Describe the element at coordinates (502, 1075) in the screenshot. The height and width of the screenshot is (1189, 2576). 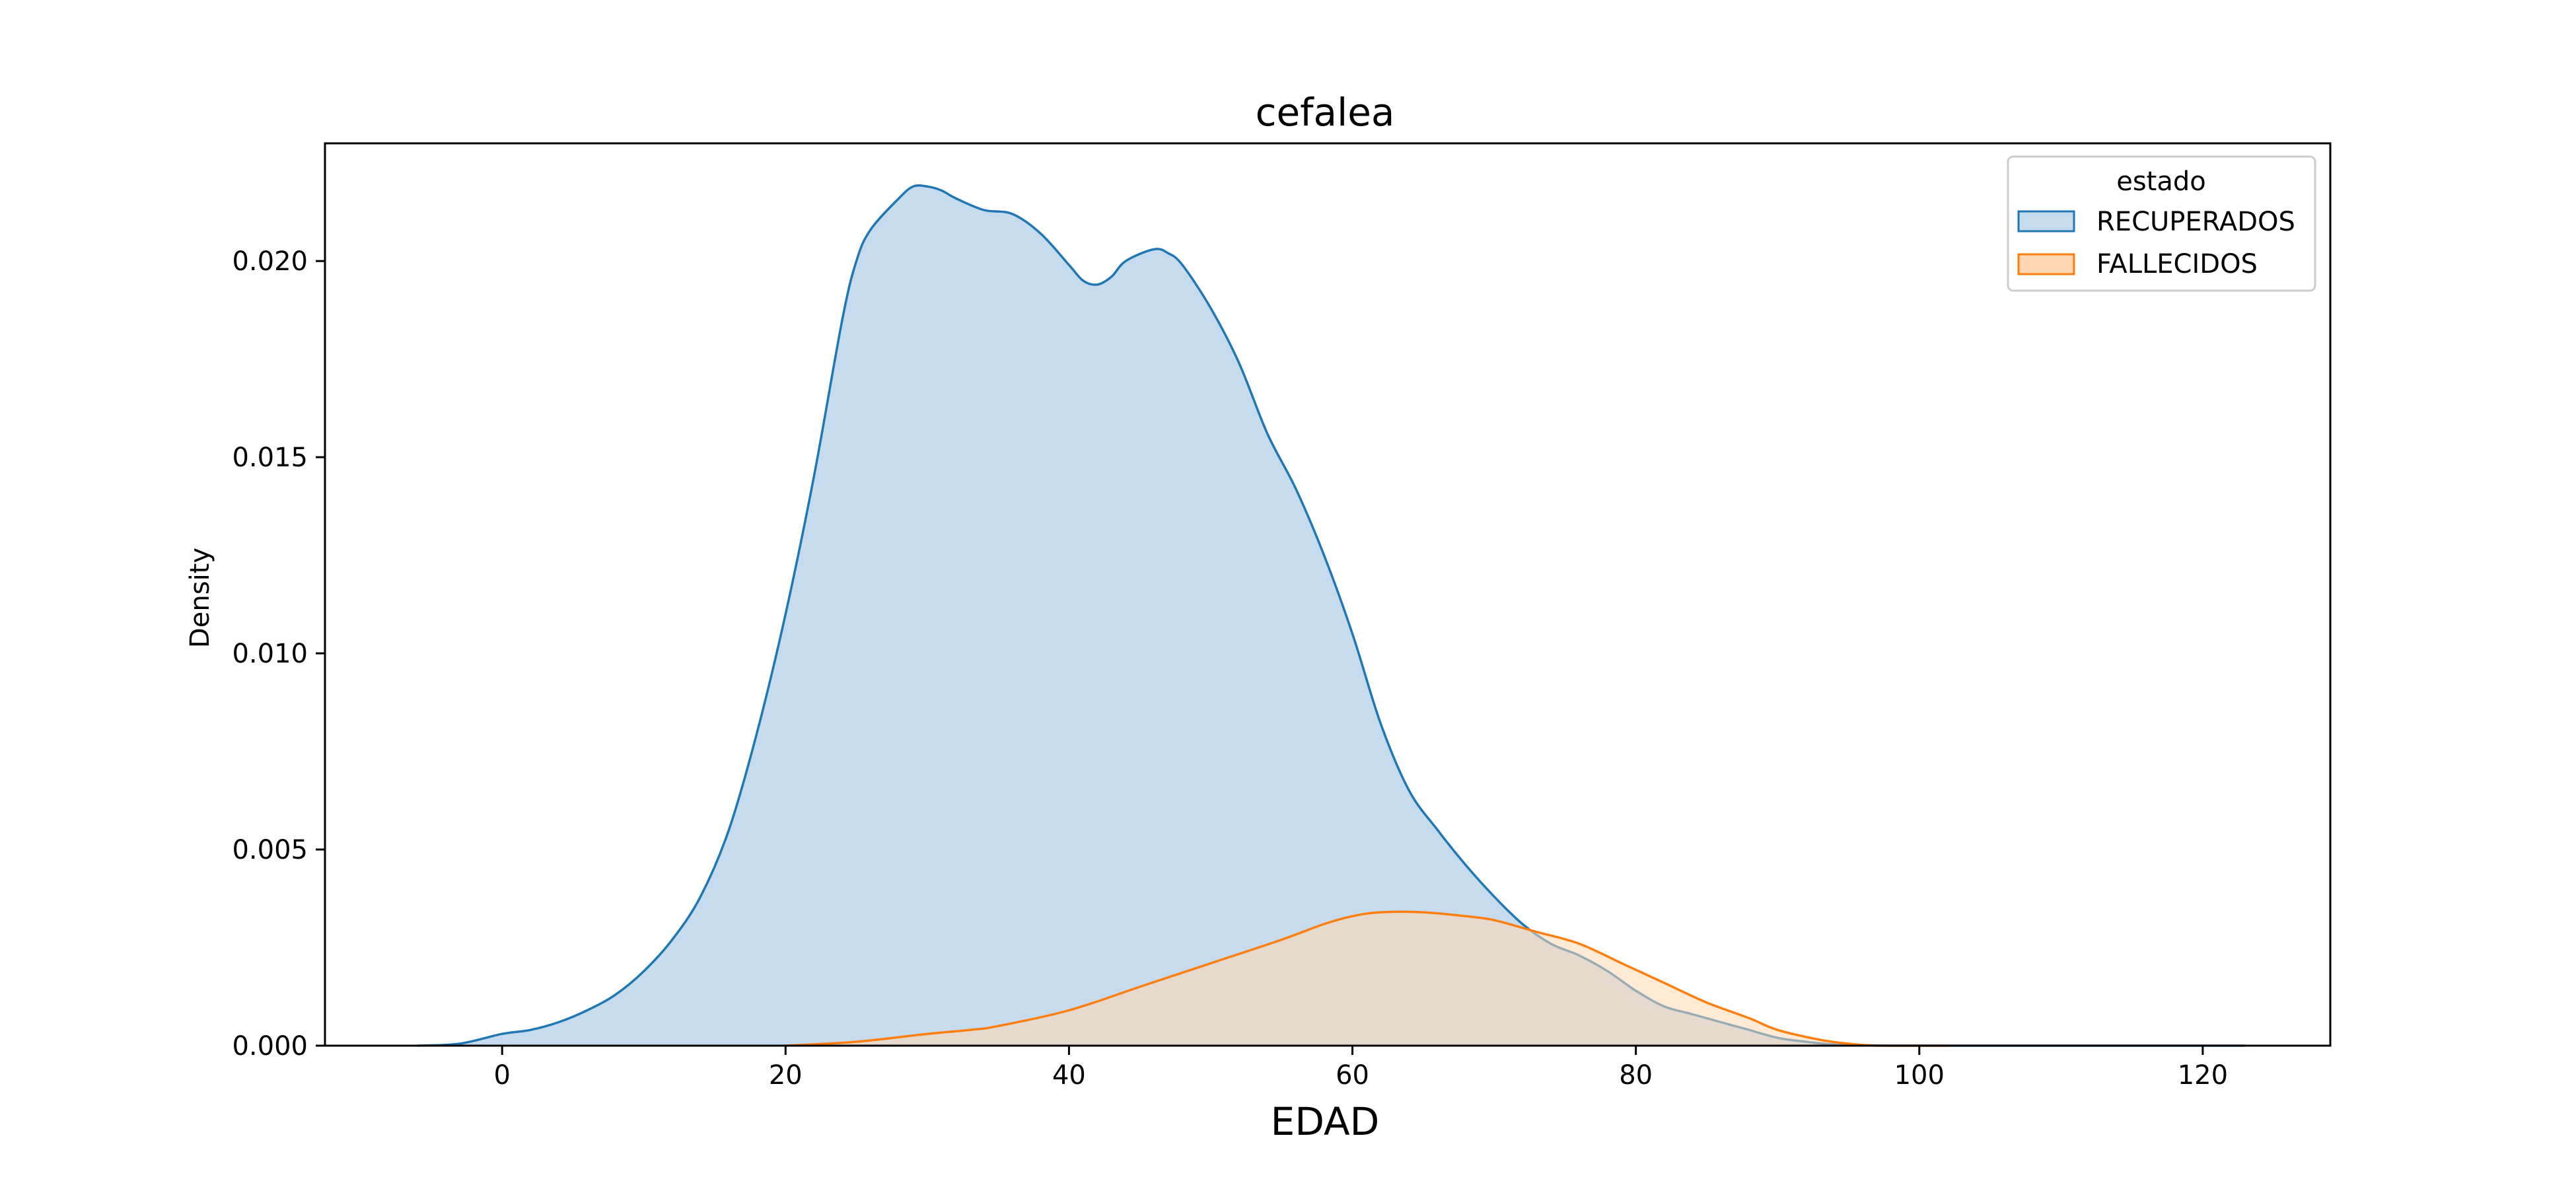
I see `x-tick-label: 0` at that location.